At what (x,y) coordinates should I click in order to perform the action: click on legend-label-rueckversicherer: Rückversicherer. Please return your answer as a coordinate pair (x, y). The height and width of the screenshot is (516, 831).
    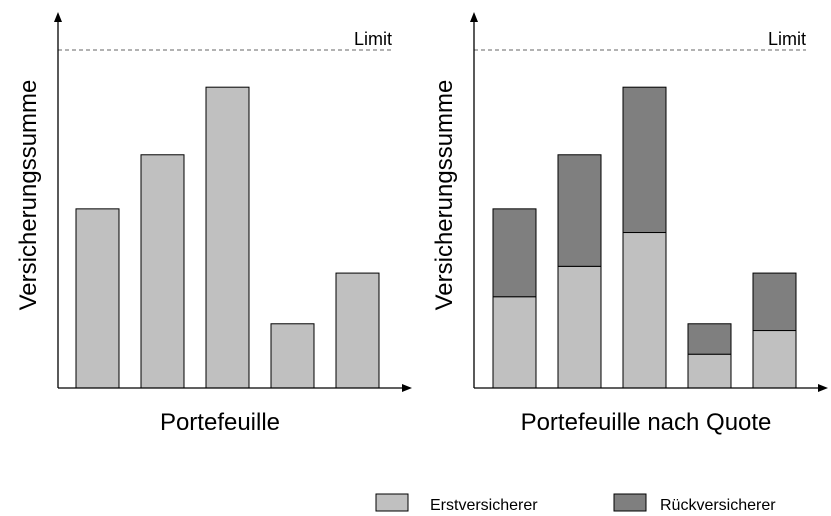
    Looking at the image, I should click on (718, 505).